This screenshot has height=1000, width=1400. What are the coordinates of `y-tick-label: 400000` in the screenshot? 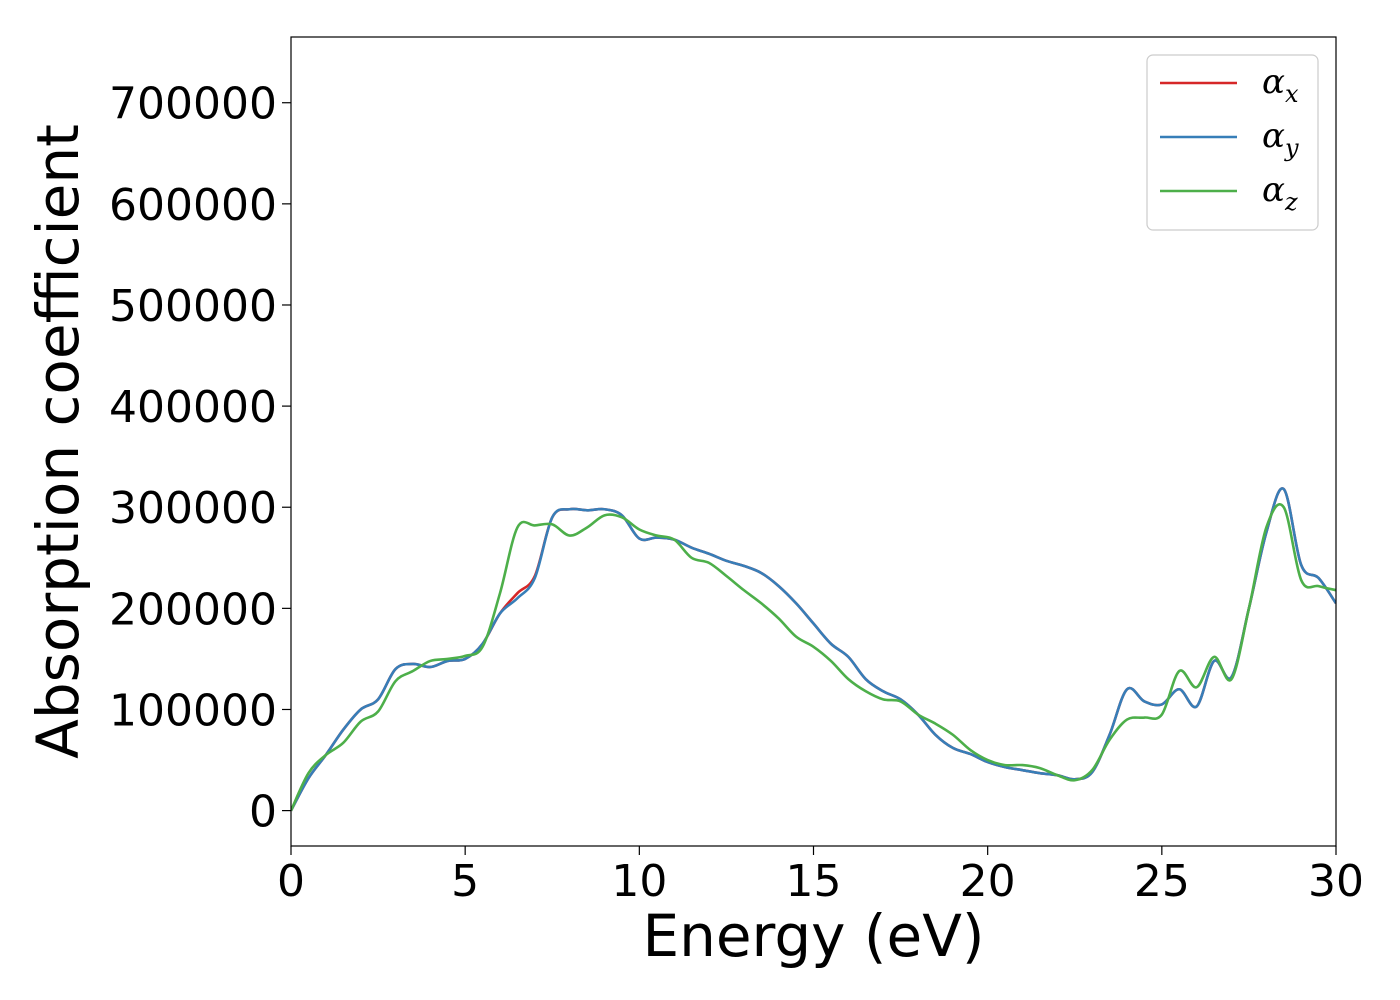 It's located at (193, 407).